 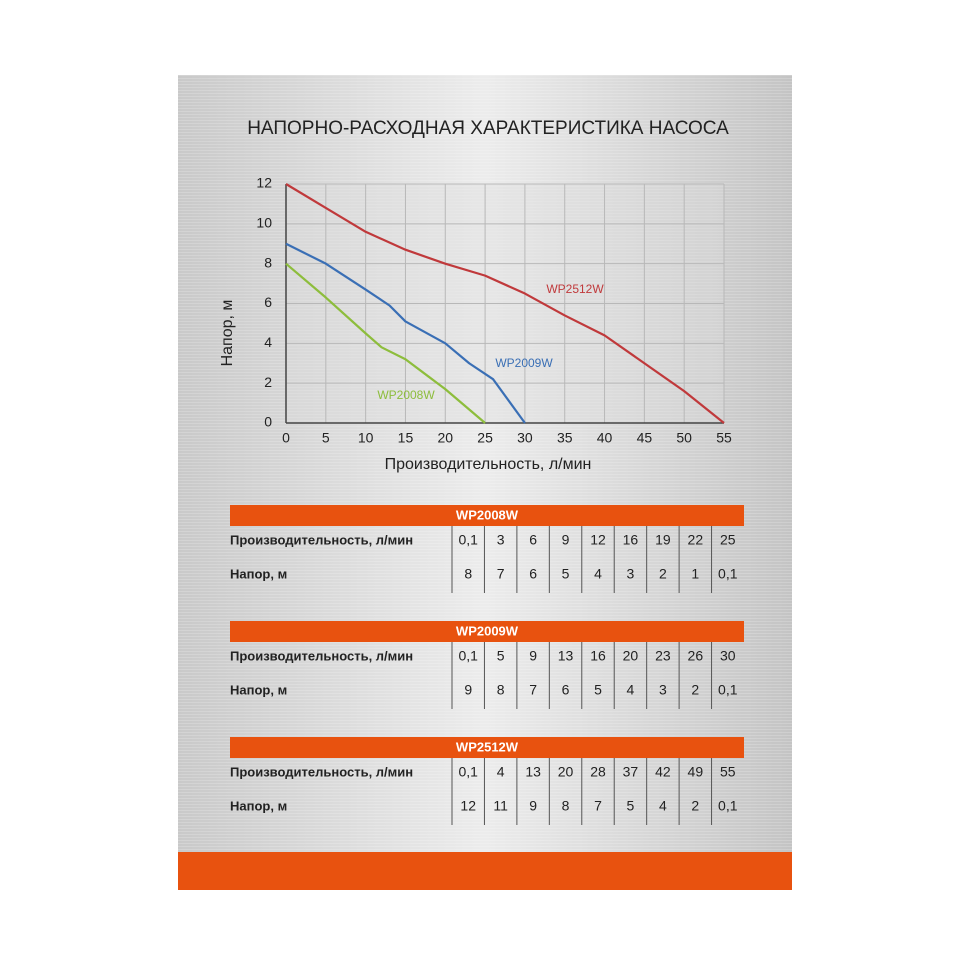 I want to click on y-tick-label: 6, so click(x=268, y=302).